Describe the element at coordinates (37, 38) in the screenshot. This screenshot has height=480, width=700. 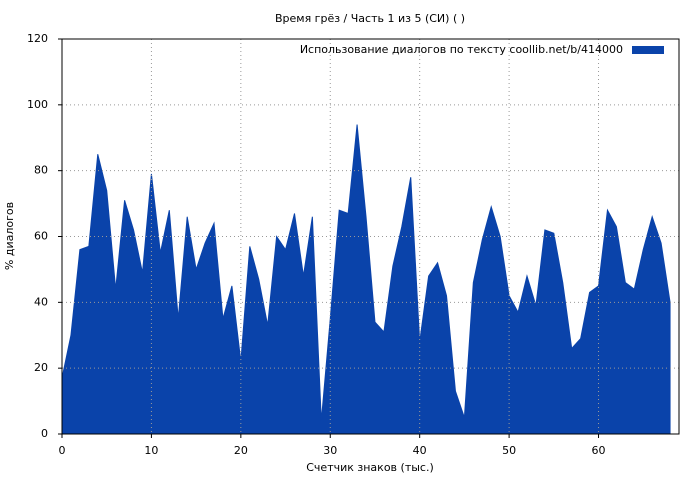
I see `y-tick-label: 120` at that location.